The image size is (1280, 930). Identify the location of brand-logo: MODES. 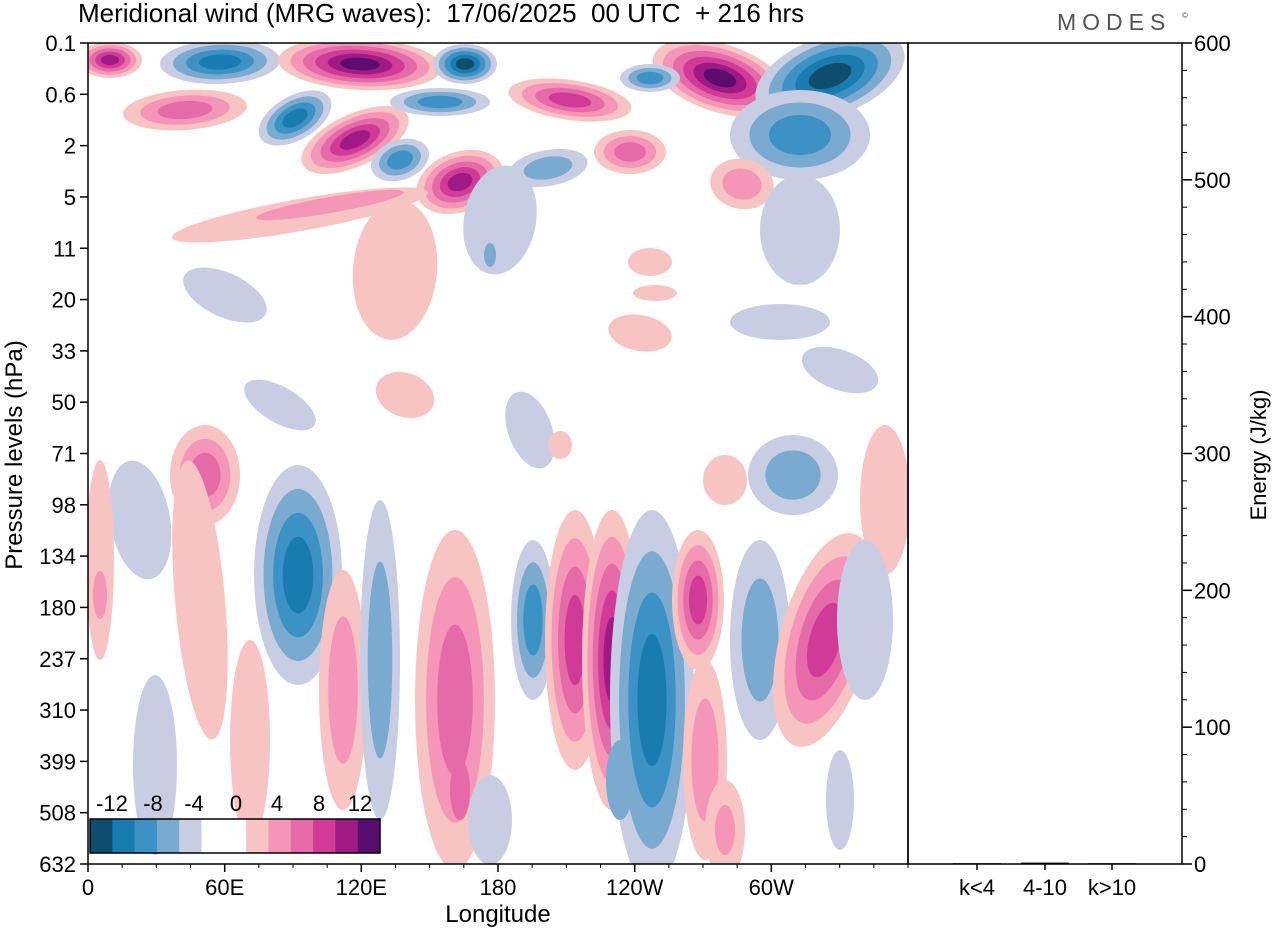
(1114, 22).